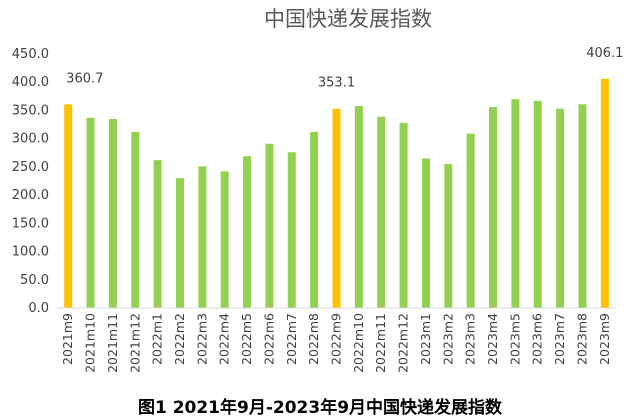 The width and height of the screenshot is (640, 420). What do you see at coordinates (581, 339) in the screenshot?
I see `x-tick-label: 2023m8` at bounding box center [581, 339].